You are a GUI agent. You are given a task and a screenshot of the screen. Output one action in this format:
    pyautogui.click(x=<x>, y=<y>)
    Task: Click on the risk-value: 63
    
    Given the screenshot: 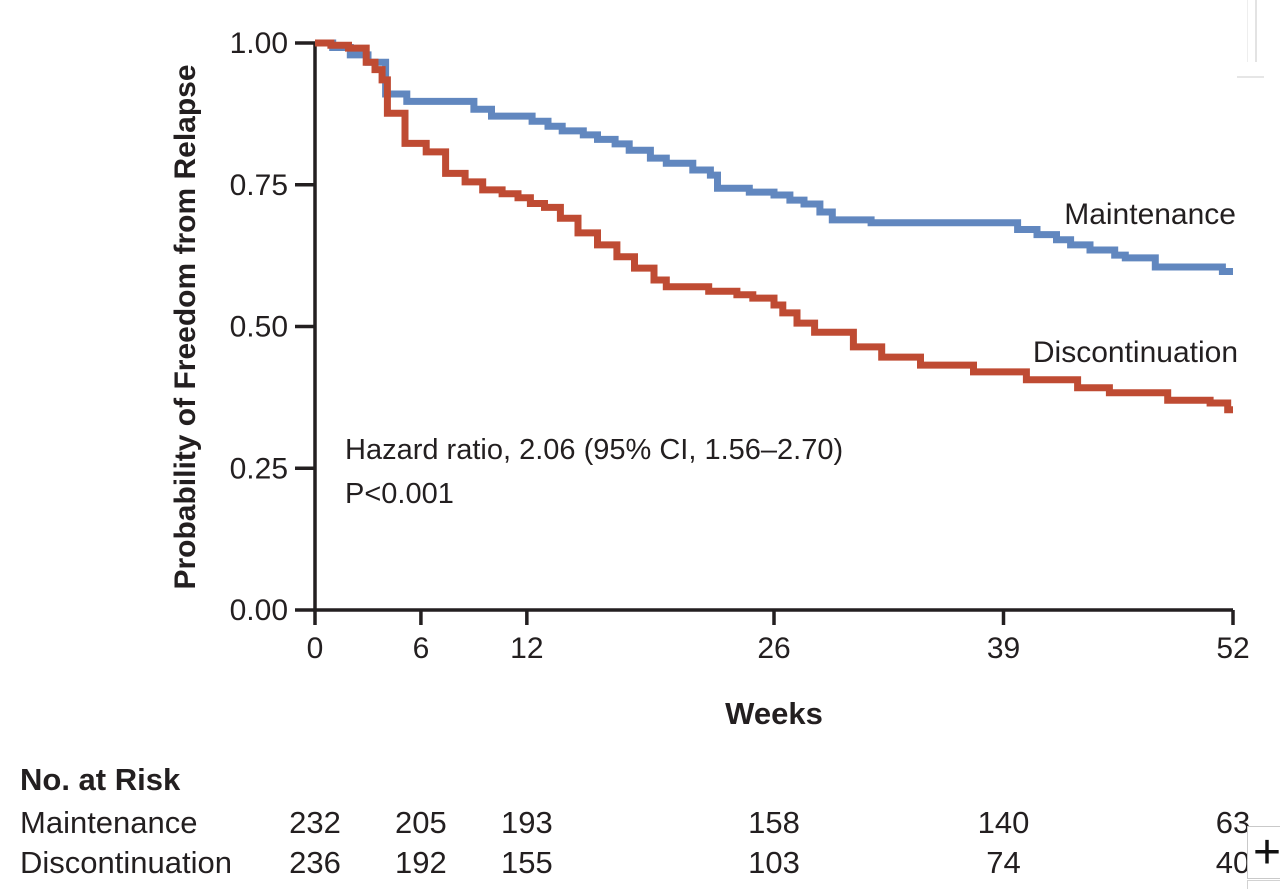 What is the action you would take?
    pyautogui.click(x=1233, y=822)
    